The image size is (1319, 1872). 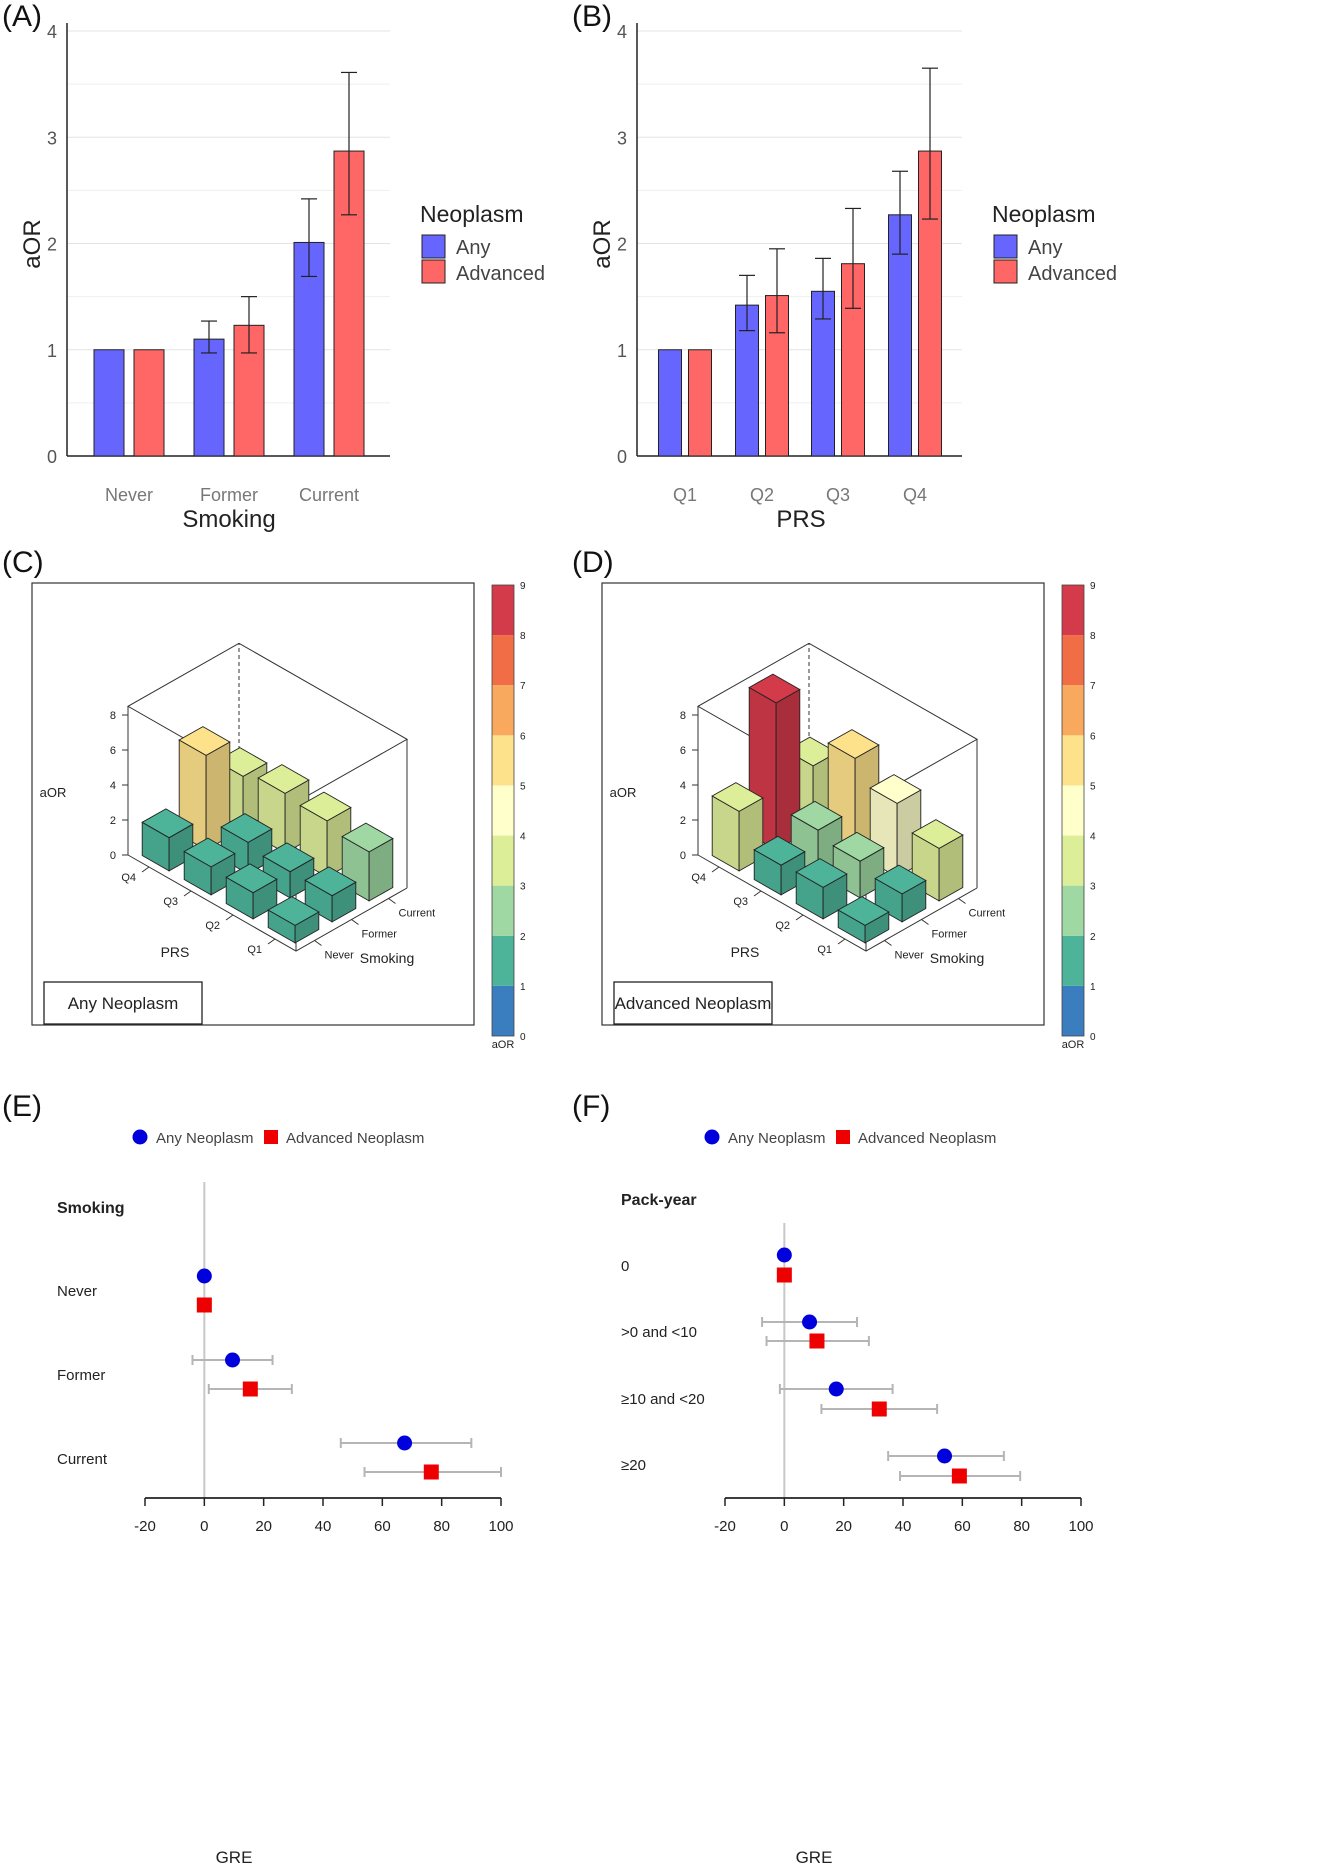 What do you see at coordinates (500, 1526) in the screenshot?
I see `x-tick-label: 100` at bounding box center [500, 1526].